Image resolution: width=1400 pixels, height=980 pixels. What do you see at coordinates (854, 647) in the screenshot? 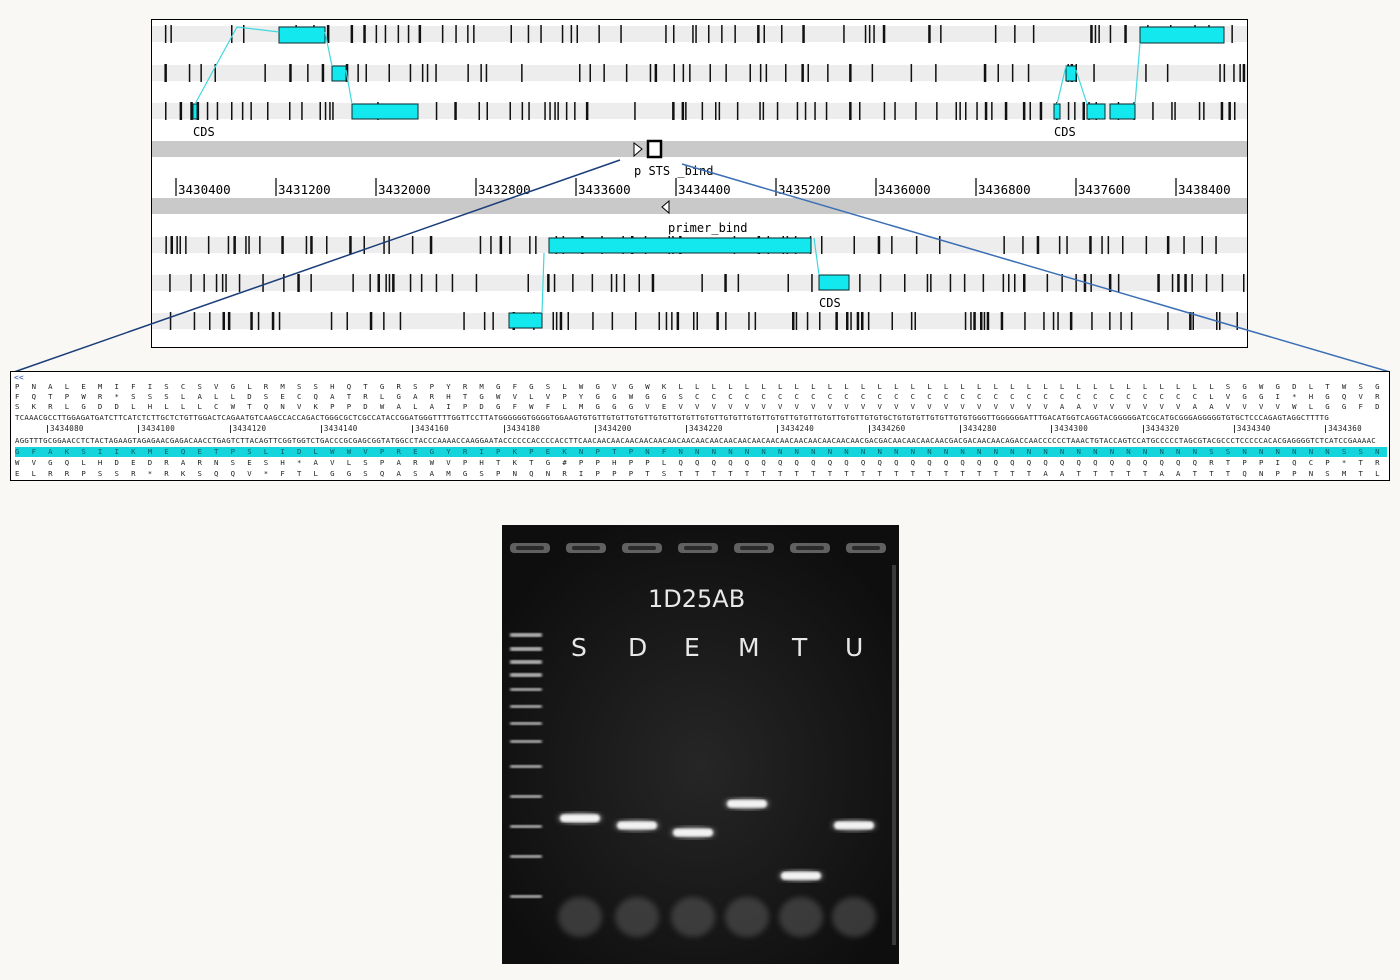
I see `lane-label-u: U` at bounding box center [854, 647].